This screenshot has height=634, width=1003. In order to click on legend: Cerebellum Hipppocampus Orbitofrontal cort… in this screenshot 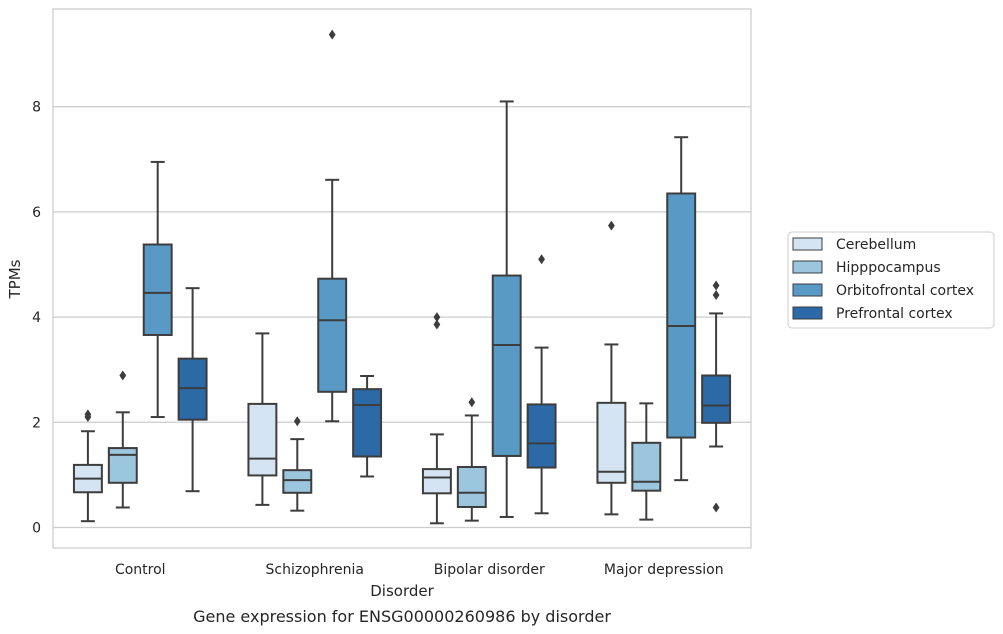, I will do `click(891, 280)`.